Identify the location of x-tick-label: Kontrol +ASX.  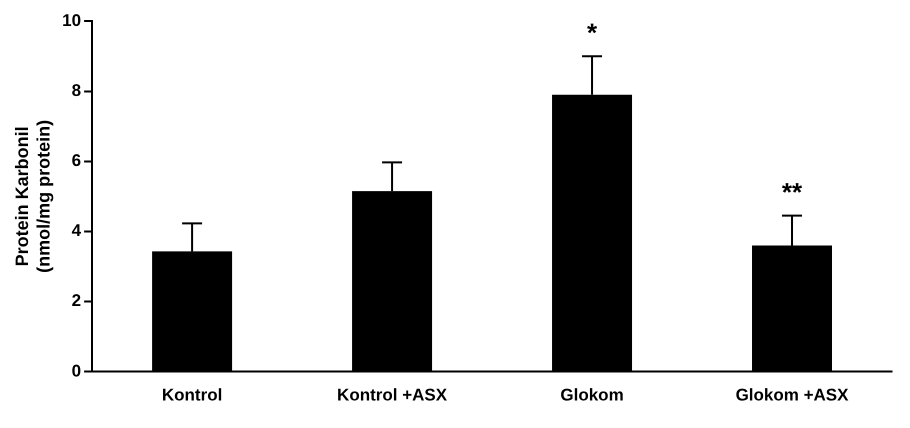
(392, 394).